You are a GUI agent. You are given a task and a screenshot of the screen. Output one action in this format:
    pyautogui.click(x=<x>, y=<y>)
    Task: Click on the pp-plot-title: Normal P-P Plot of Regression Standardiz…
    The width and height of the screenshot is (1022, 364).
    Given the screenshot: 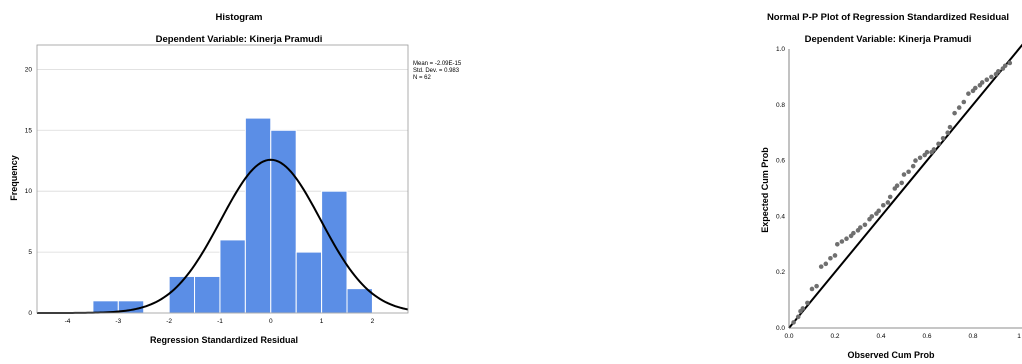 What is the action you would take?
    pyautogui.click(x=888, y=17)
    